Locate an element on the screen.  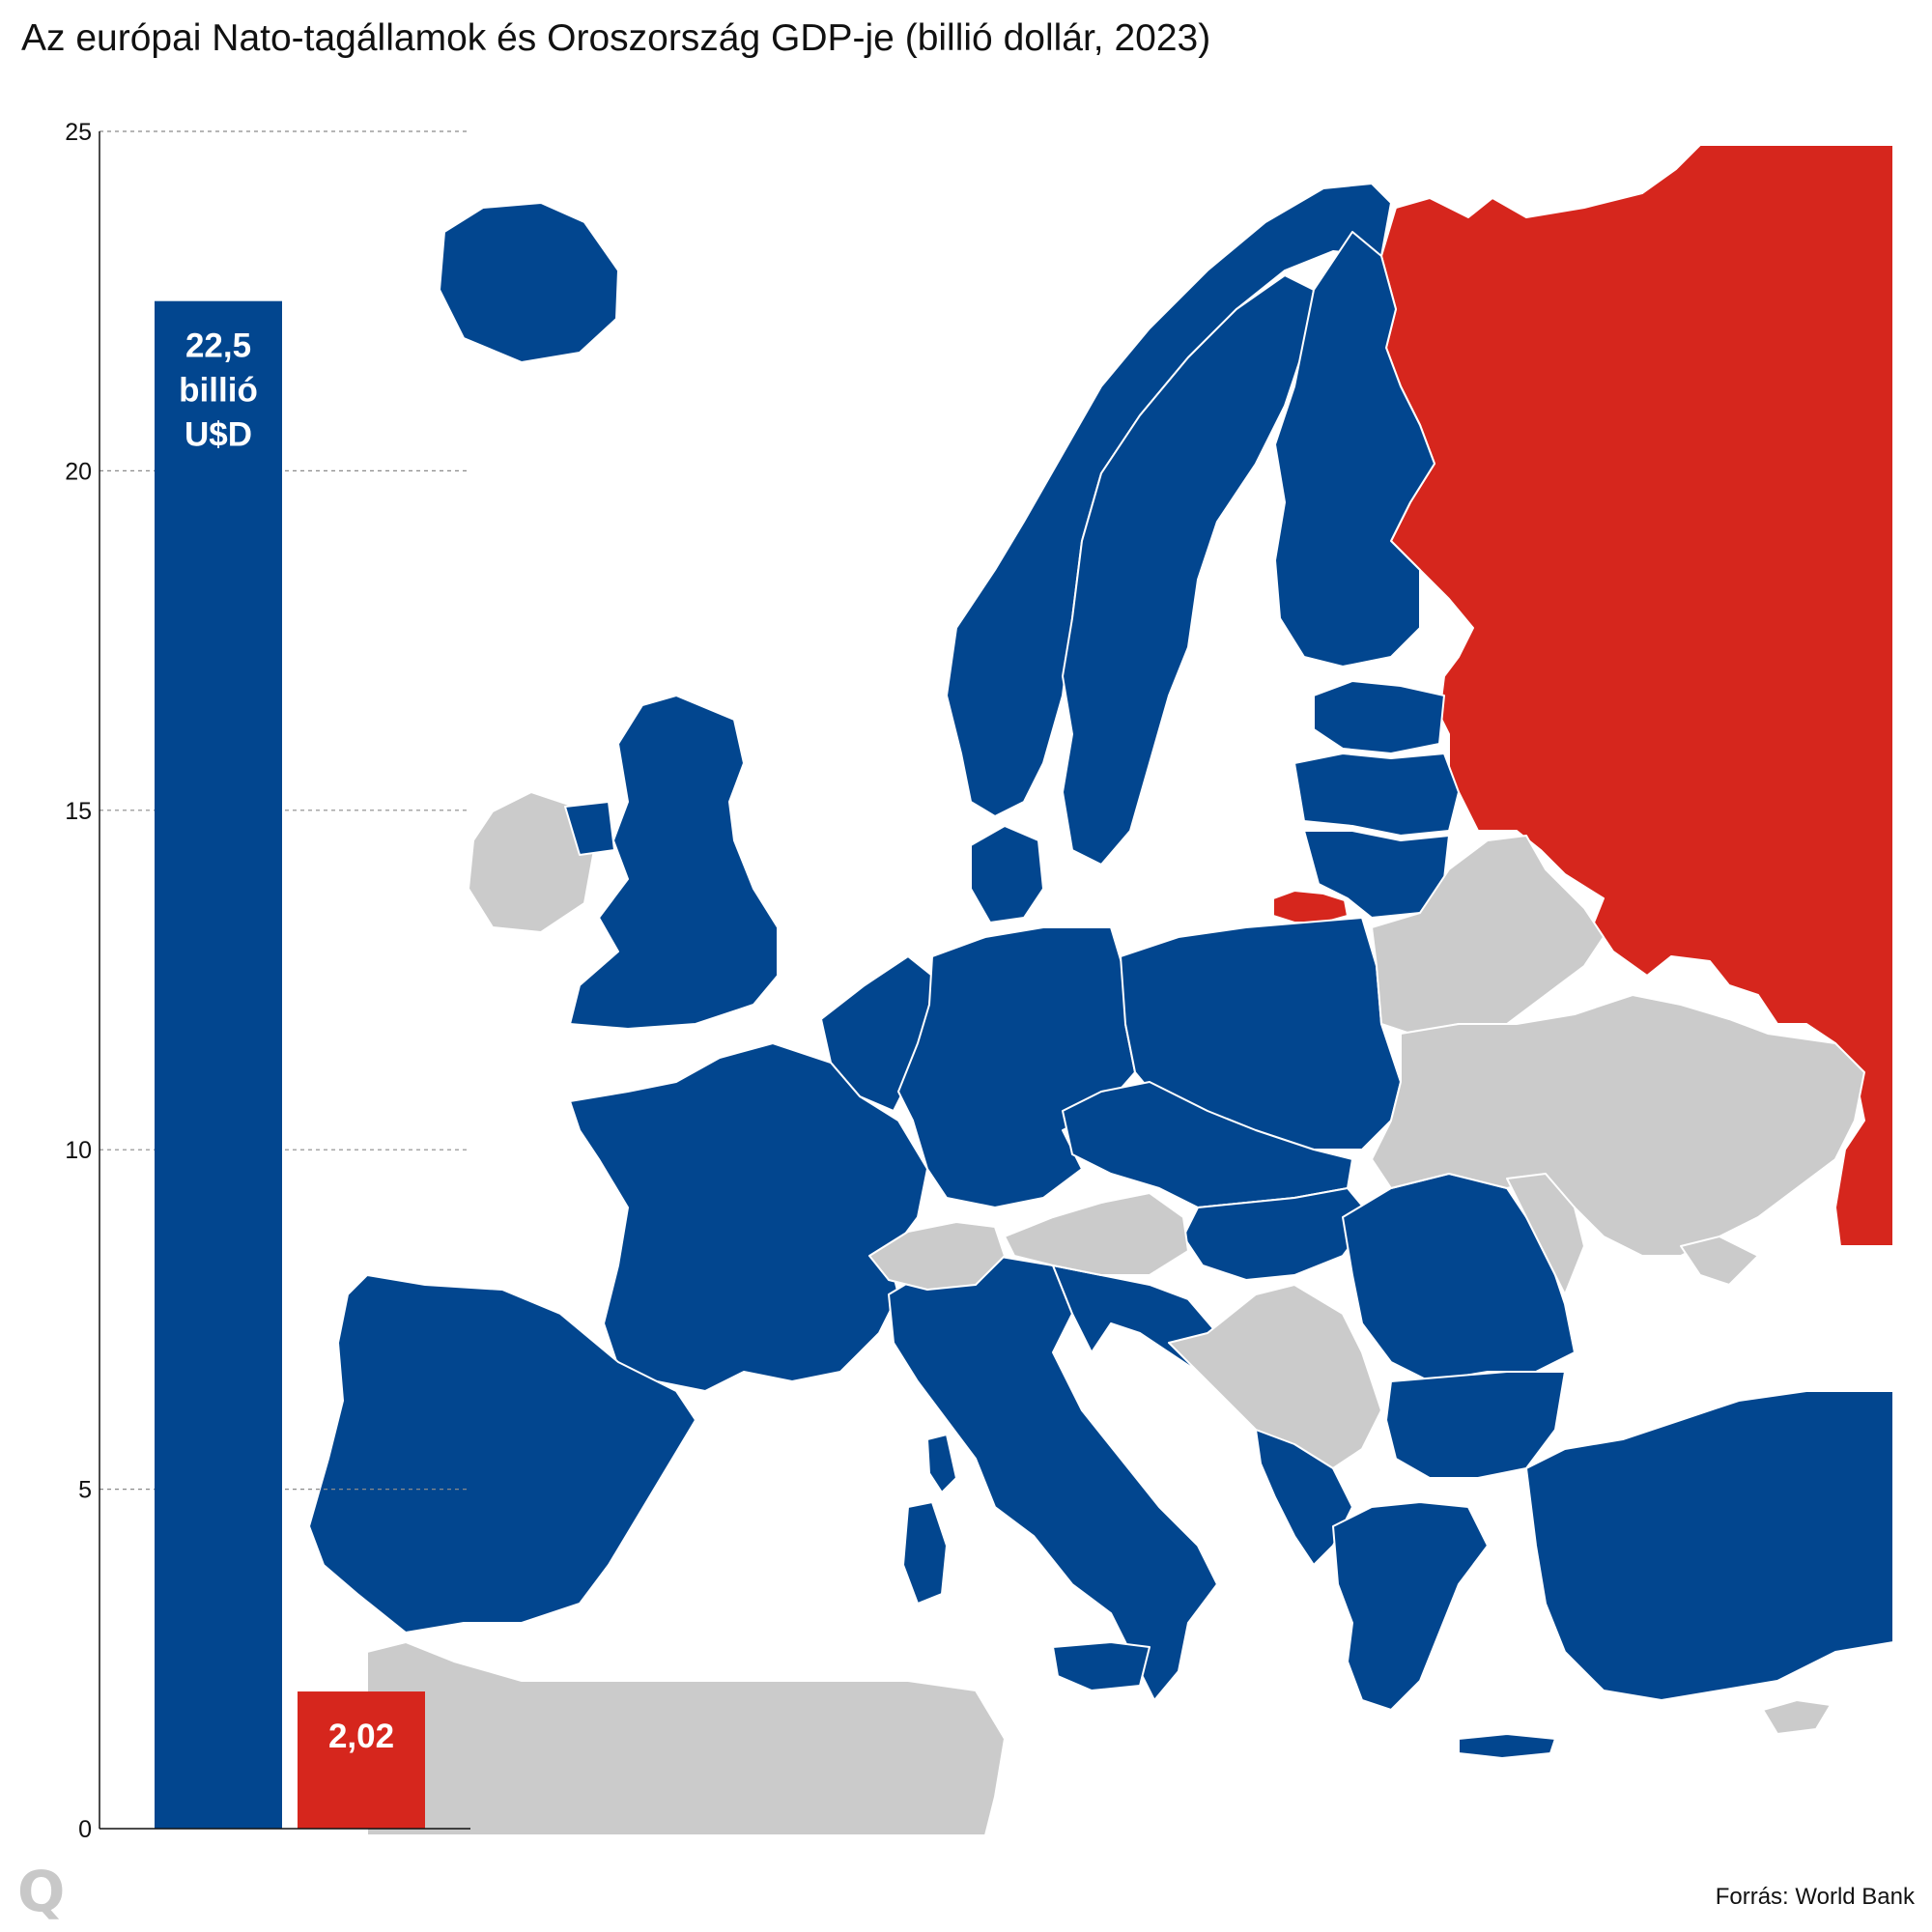
bars is located at coordinates (290, 1065).